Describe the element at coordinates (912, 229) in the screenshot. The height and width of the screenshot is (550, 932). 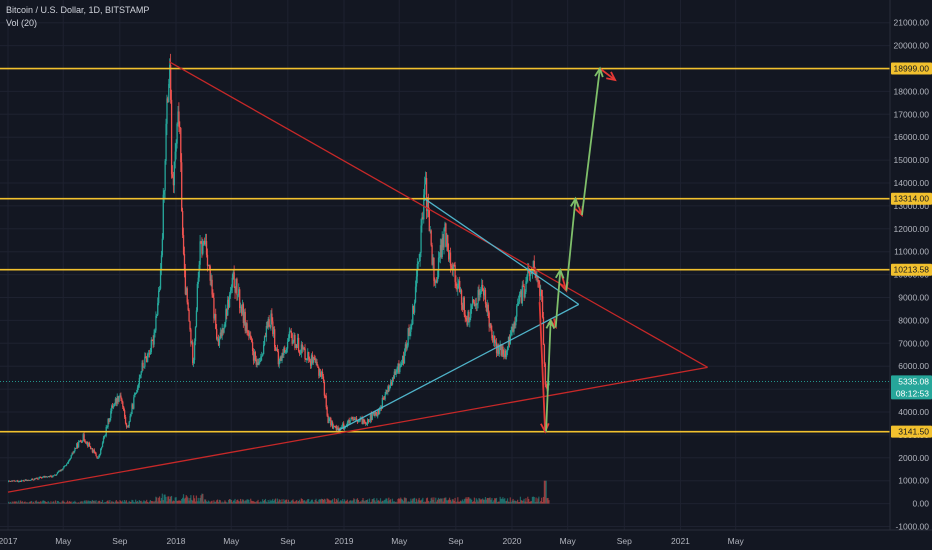
I see `y-tick-label: 12000.00` at that location.